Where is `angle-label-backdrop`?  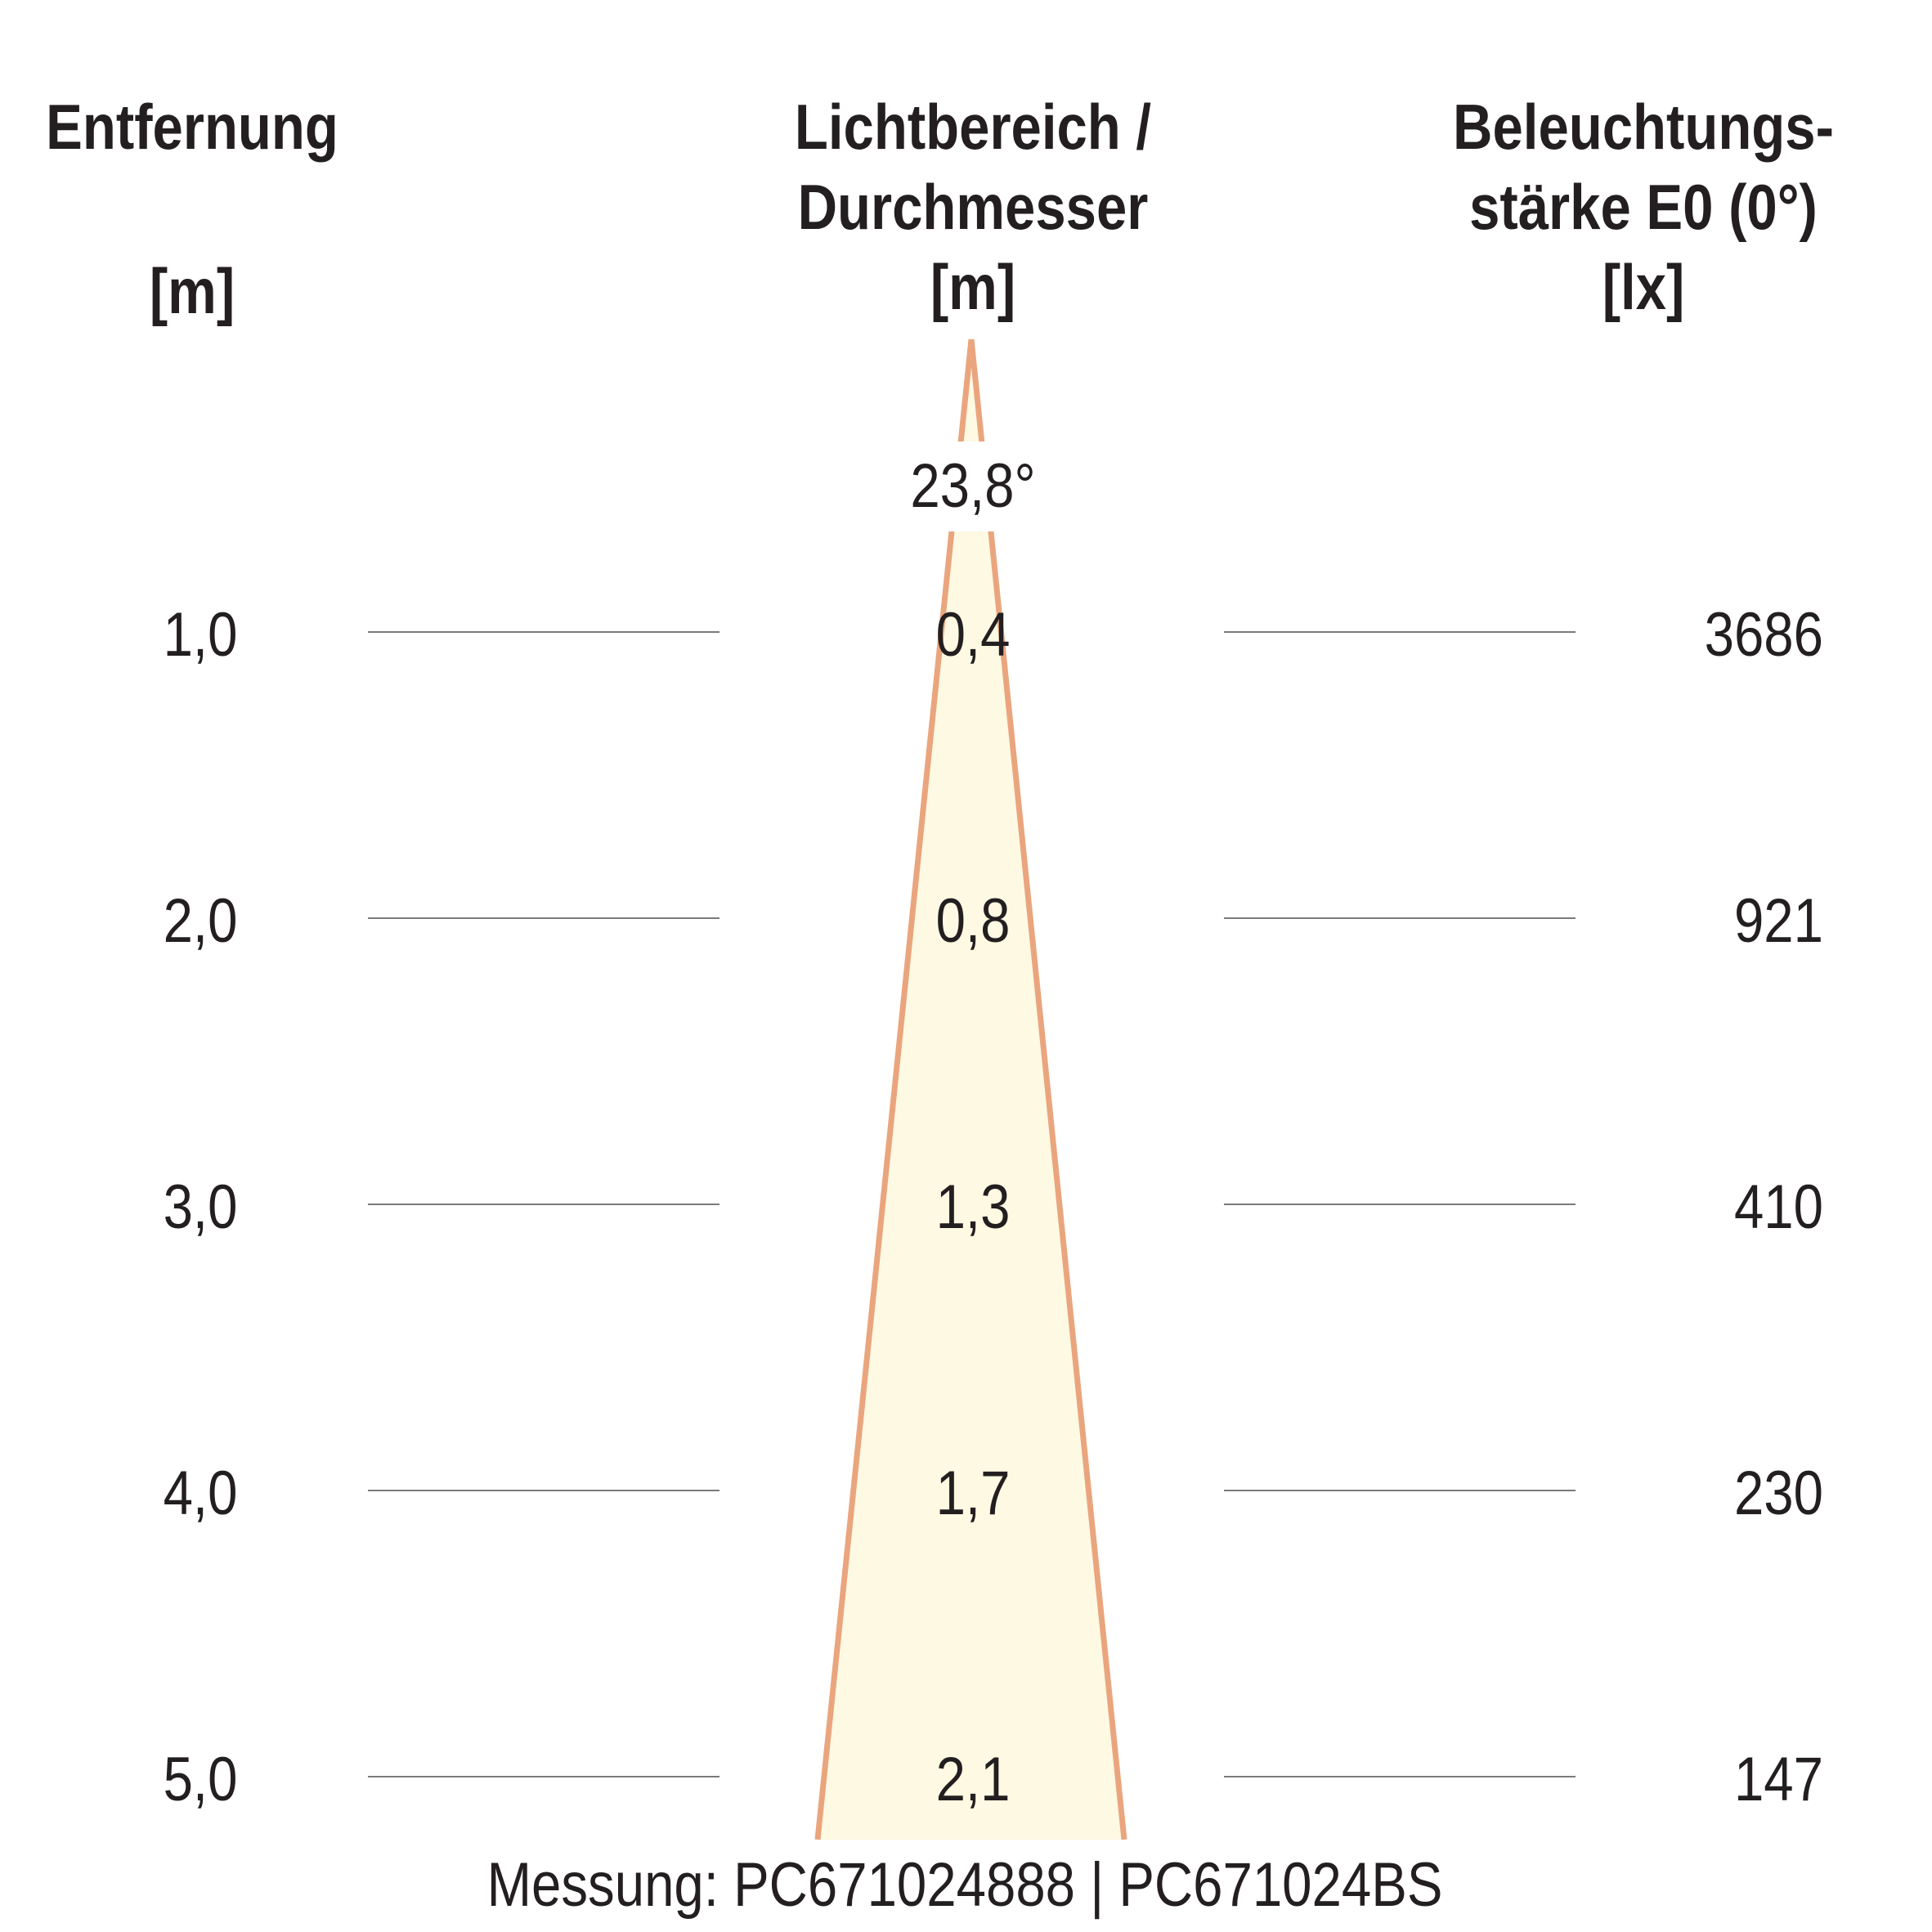
angle-label-backdrop is located at coordinates (971, 486).